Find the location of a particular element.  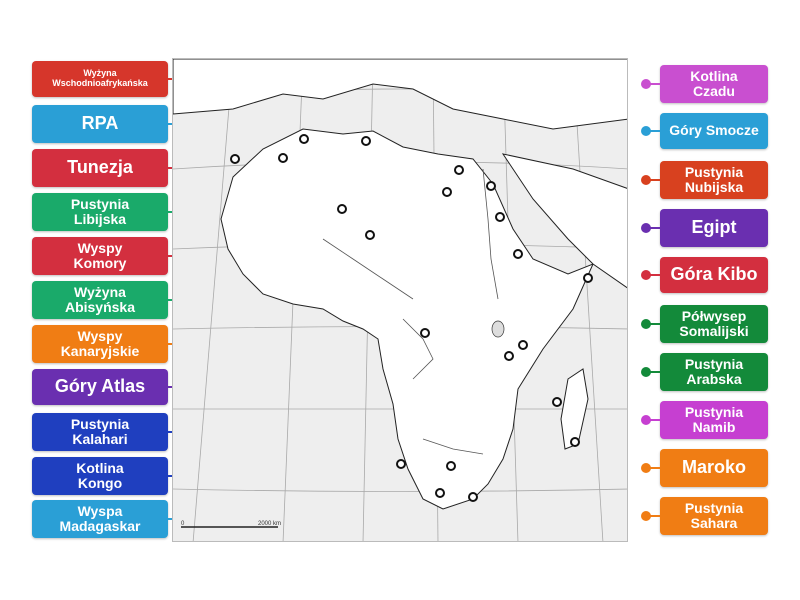

label-text: Egipt is located at coordinates (714, 227).